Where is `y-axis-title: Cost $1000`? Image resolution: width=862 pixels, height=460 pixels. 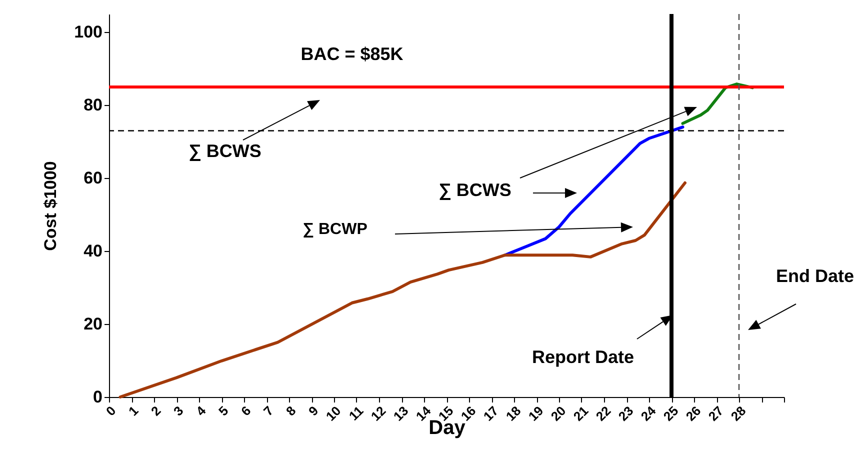 y-axis-title: Cost $1000 is located at coordinates (50, 206).